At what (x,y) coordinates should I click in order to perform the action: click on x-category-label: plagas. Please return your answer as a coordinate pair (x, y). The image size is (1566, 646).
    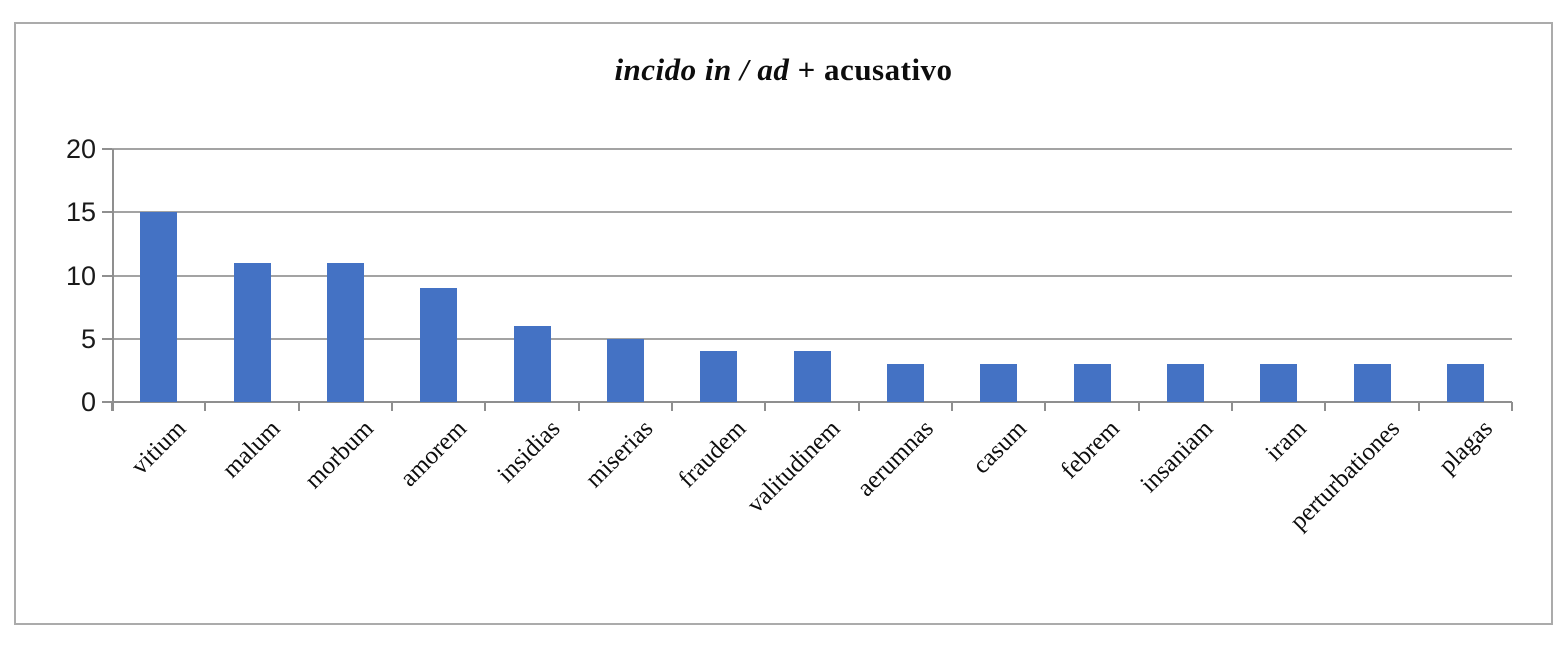
    Looking at the image, I should click on (1466, 447).